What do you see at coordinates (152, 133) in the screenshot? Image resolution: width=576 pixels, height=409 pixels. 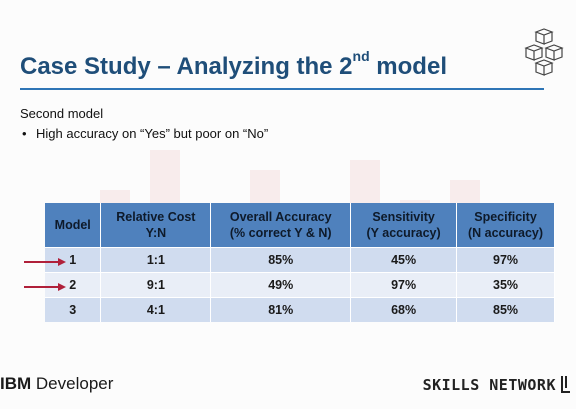 I see `bullet-text: High accuracy on “Yes” but poor on “No”` at bounding box center [152, 133].